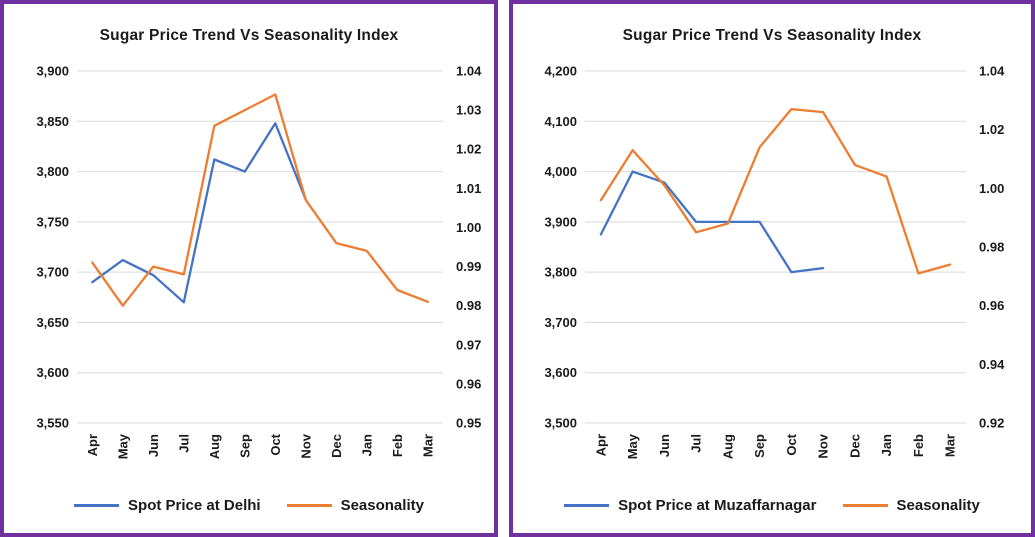  I want to click on right-axis-tick: 0.99, so click(468, 266).